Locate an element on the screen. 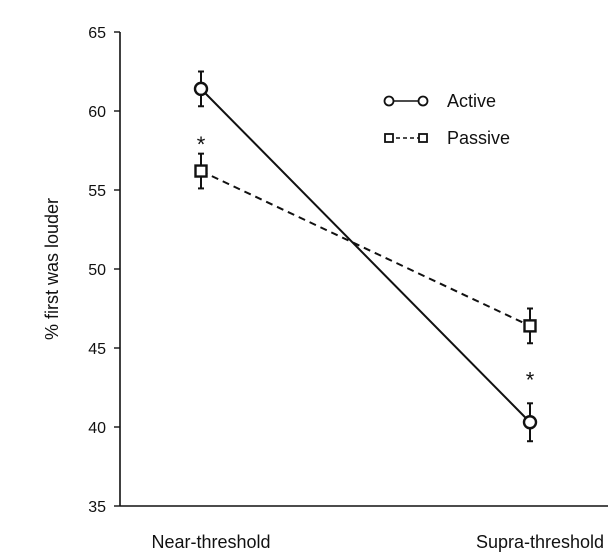 The image size is (608, 552). x-tick-label-near-threshold: Near-threshold is located at coordinates (210, 542).